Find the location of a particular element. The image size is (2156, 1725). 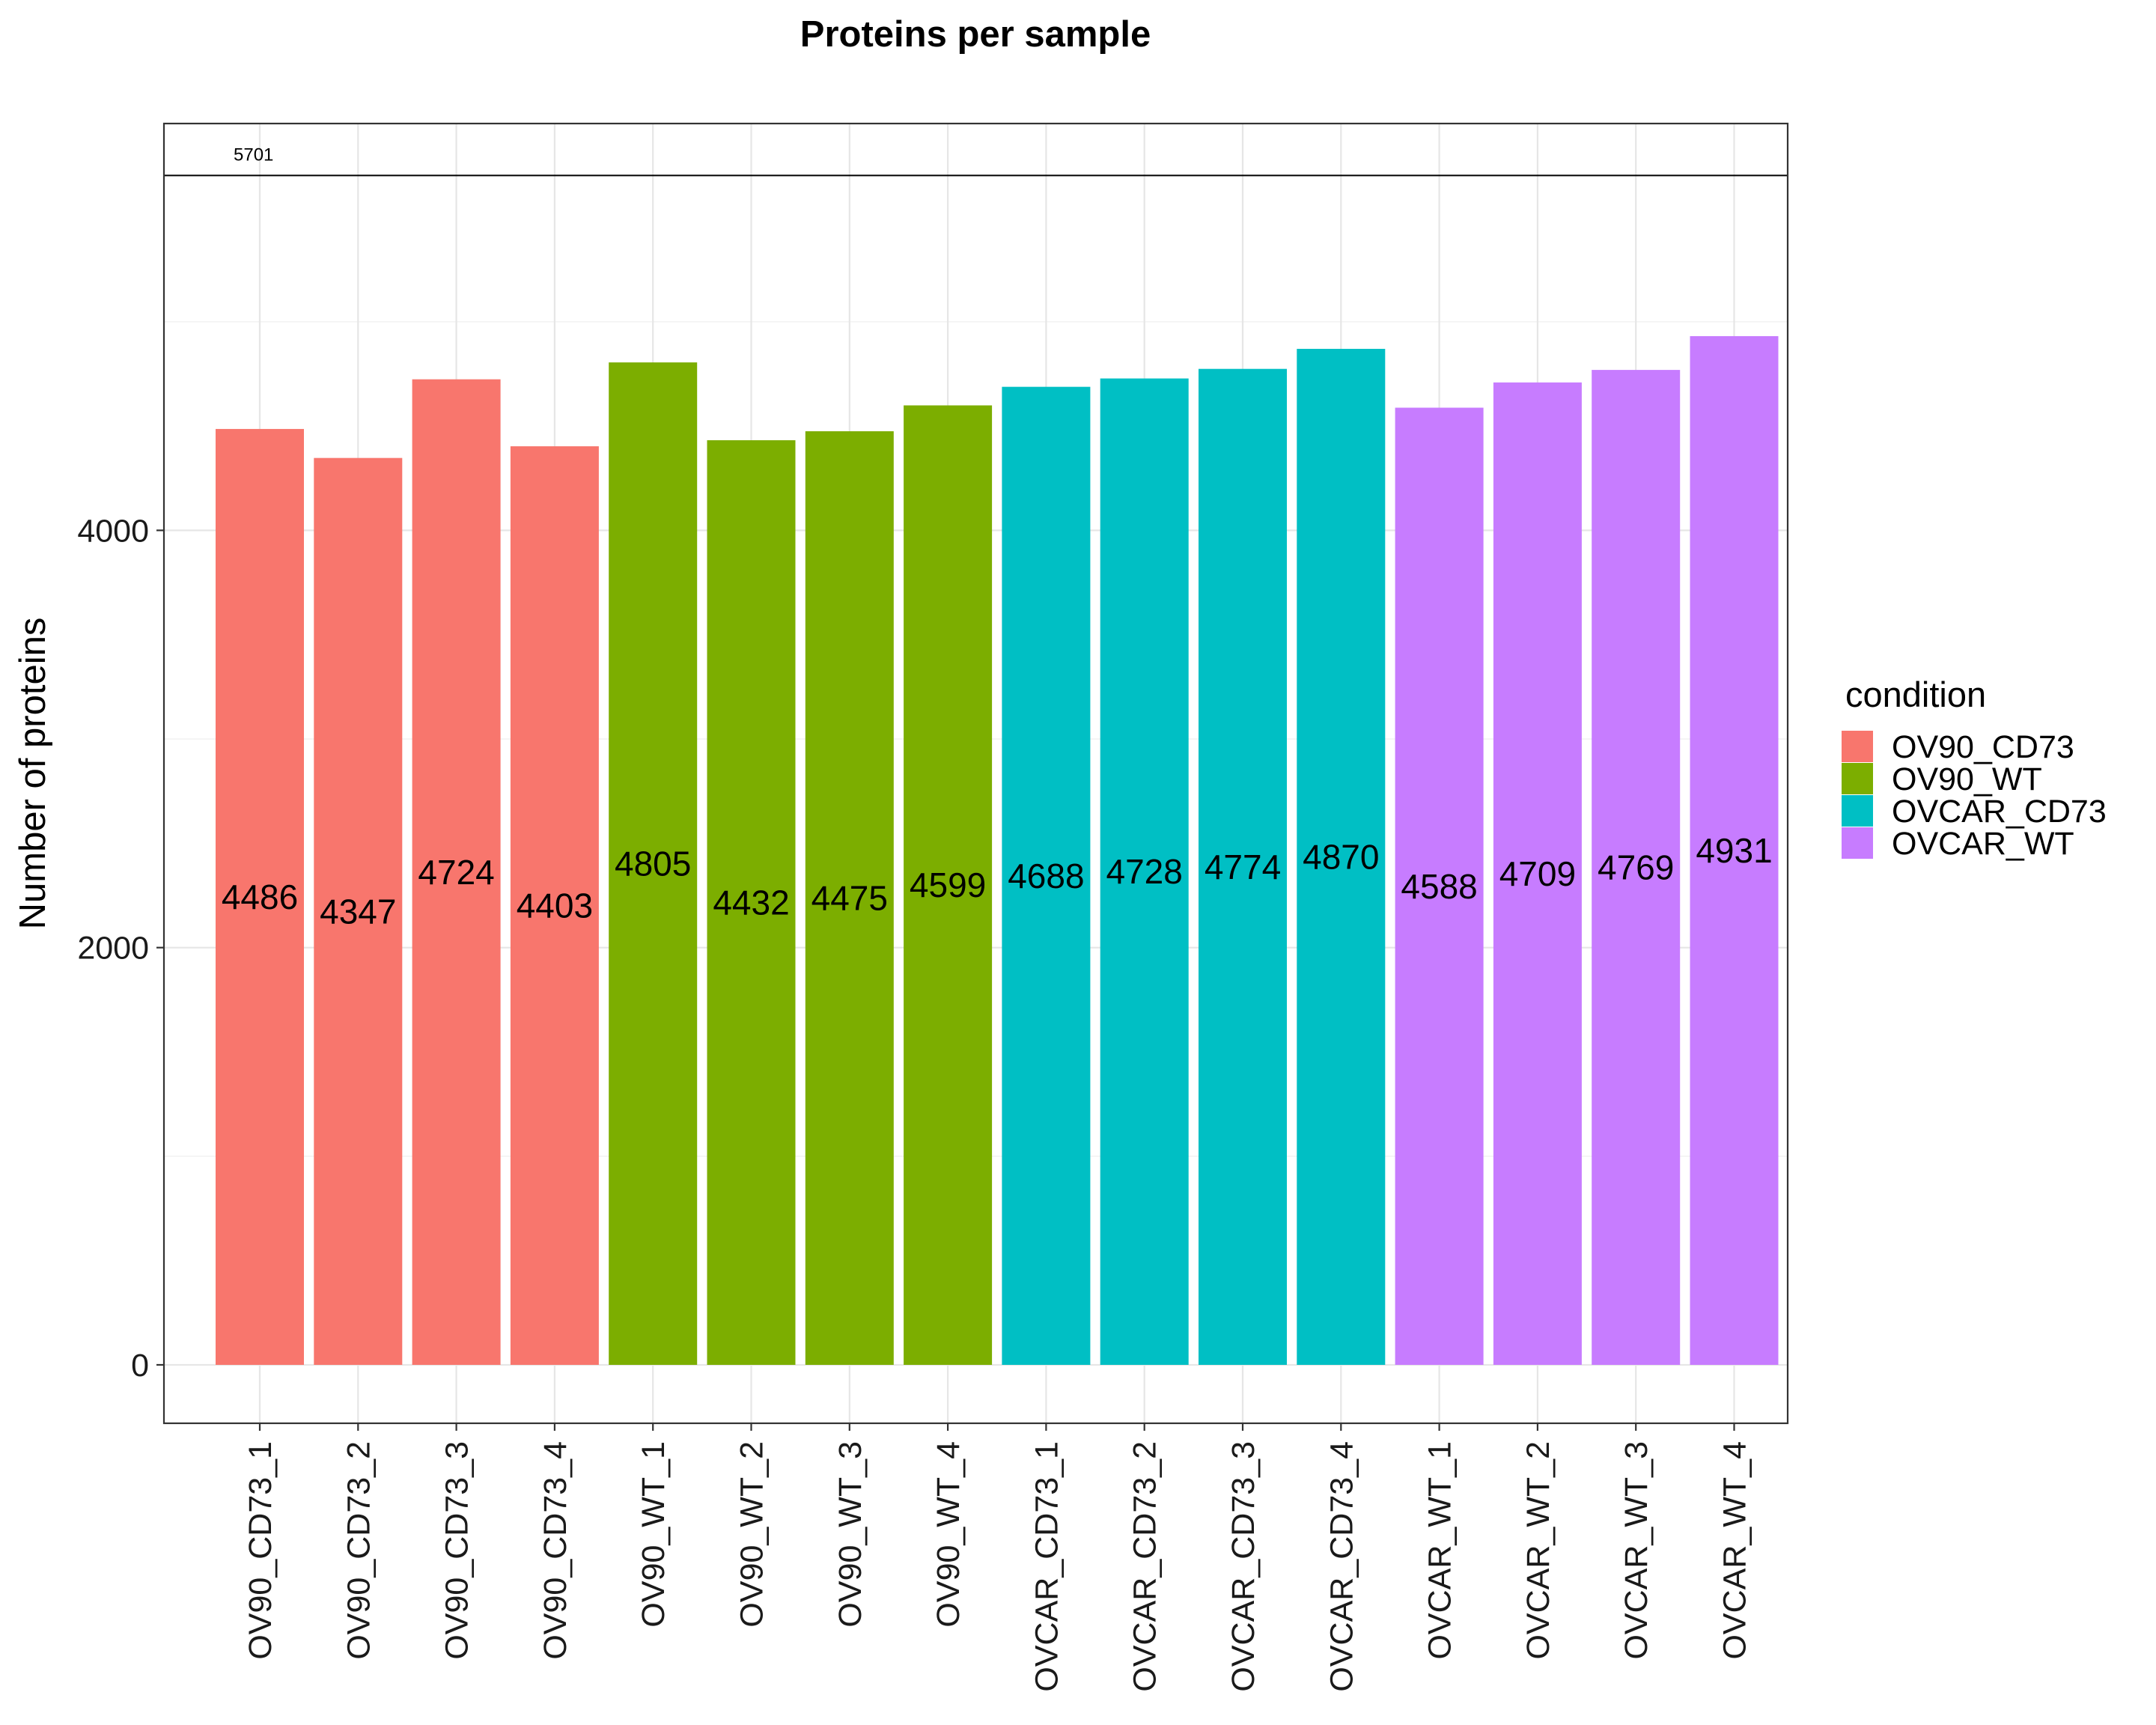

bar-value-label: 4432 is located at coordinates (751, 903).